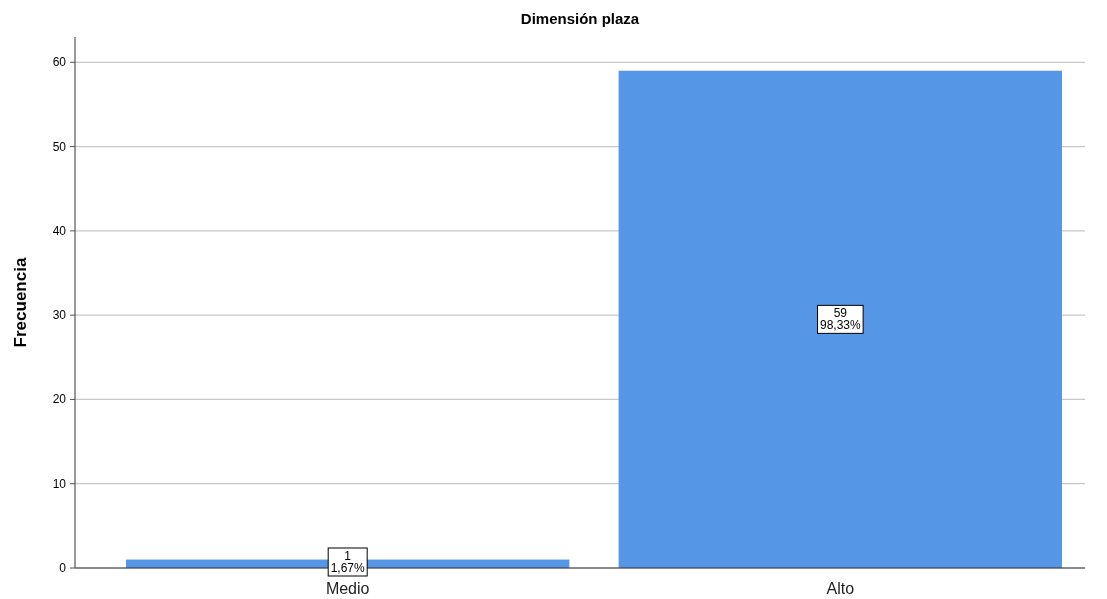 This screenshot has height=599, width=1107. What do you see at coordinates (580, 18) in the screenshot?
I see `chart-title: Dimensión plaza` at bounding box center [580, 18].